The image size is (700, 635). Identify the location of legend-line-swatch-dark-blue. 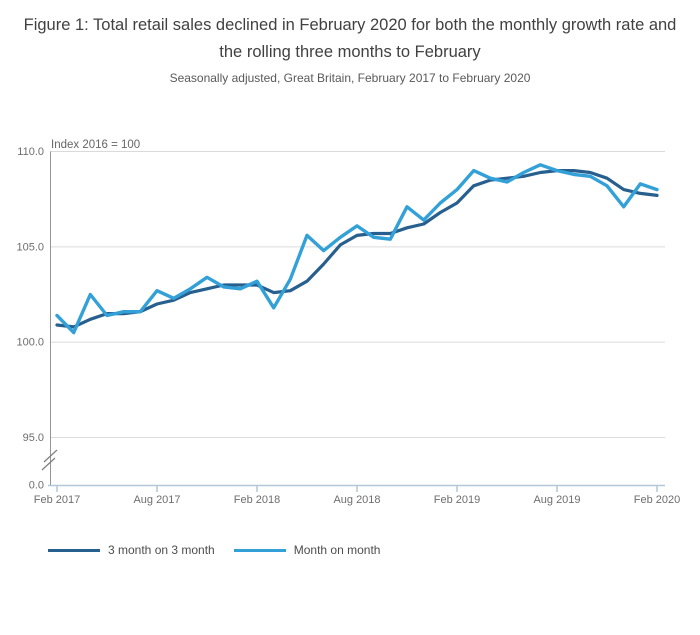
(74, 550).